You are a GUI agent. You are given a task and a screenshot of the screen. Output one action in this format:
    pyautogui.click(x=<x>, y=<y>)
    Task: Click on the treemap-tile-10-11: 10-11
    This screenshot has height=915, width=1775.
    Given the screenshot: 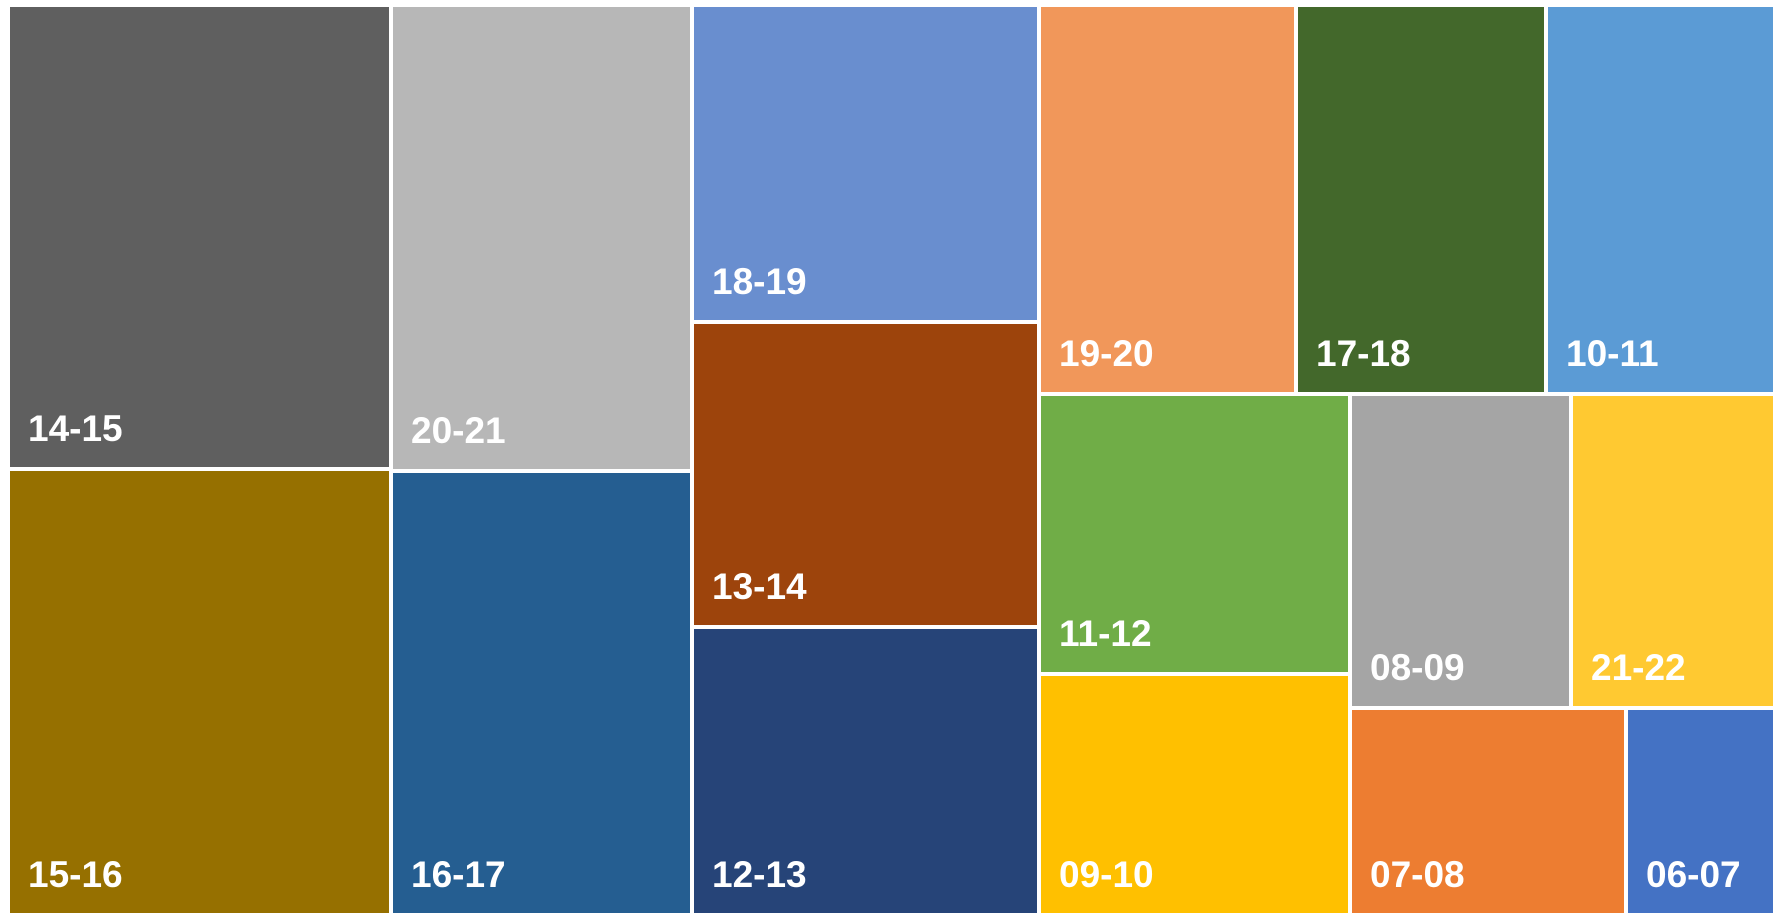 What is the action you would take?
    pyautogui.click(x=1660, y=199)
    